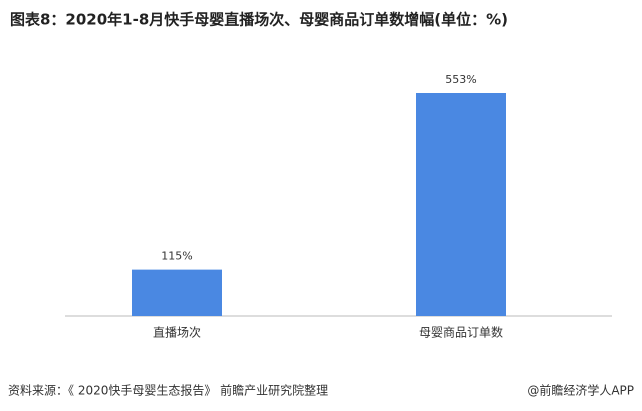  What do you see at coordinates (580, 390) in the screenshot?
I see `credit: @前瞻经济学人APP` at bounding box center [580, 390].